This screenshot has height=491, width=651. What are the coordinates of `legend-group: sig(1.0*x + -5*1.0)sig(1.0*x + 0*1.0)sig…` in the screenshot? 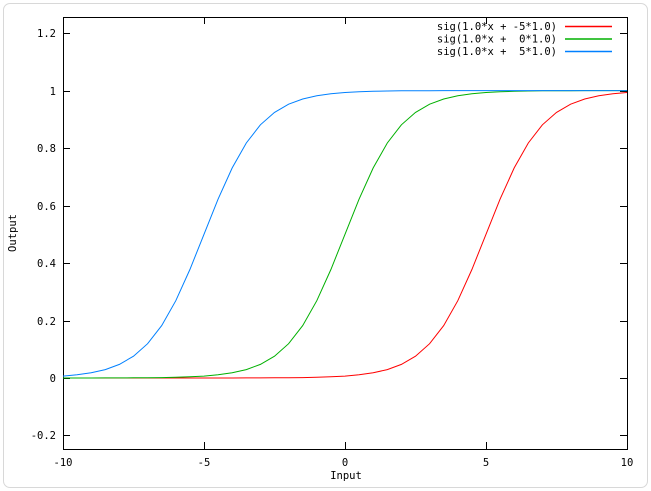 It's located at (524, 39).